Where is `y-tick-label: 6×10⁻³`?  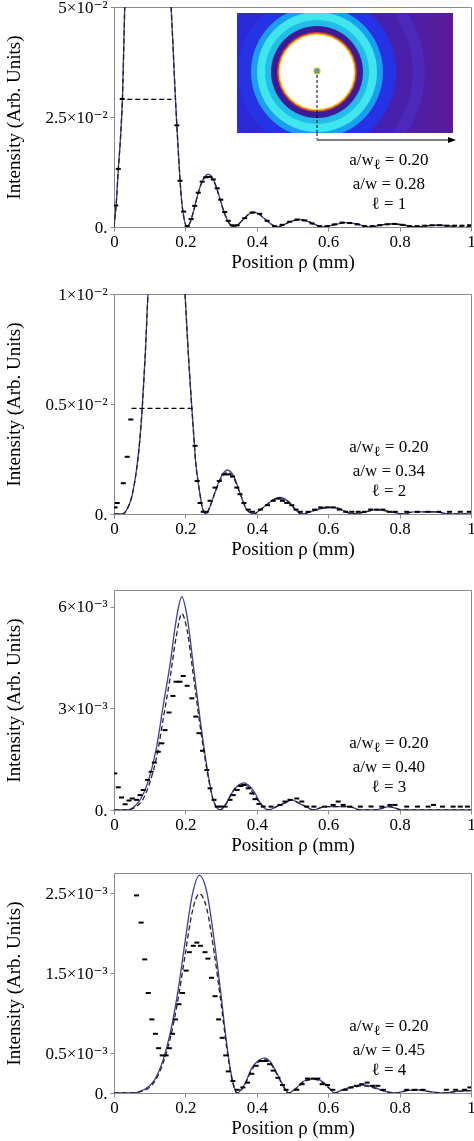 y-tick-label: 6×10⁻³ is located at coordinates (83, 607).